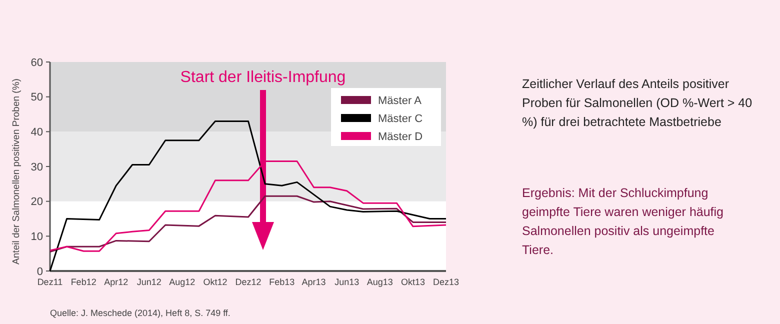 This screenshot has height=324, width=780. Describe the element at coordinates (446, 282) in the screenshot. I see `x-tick-label: Dez13` at that location.